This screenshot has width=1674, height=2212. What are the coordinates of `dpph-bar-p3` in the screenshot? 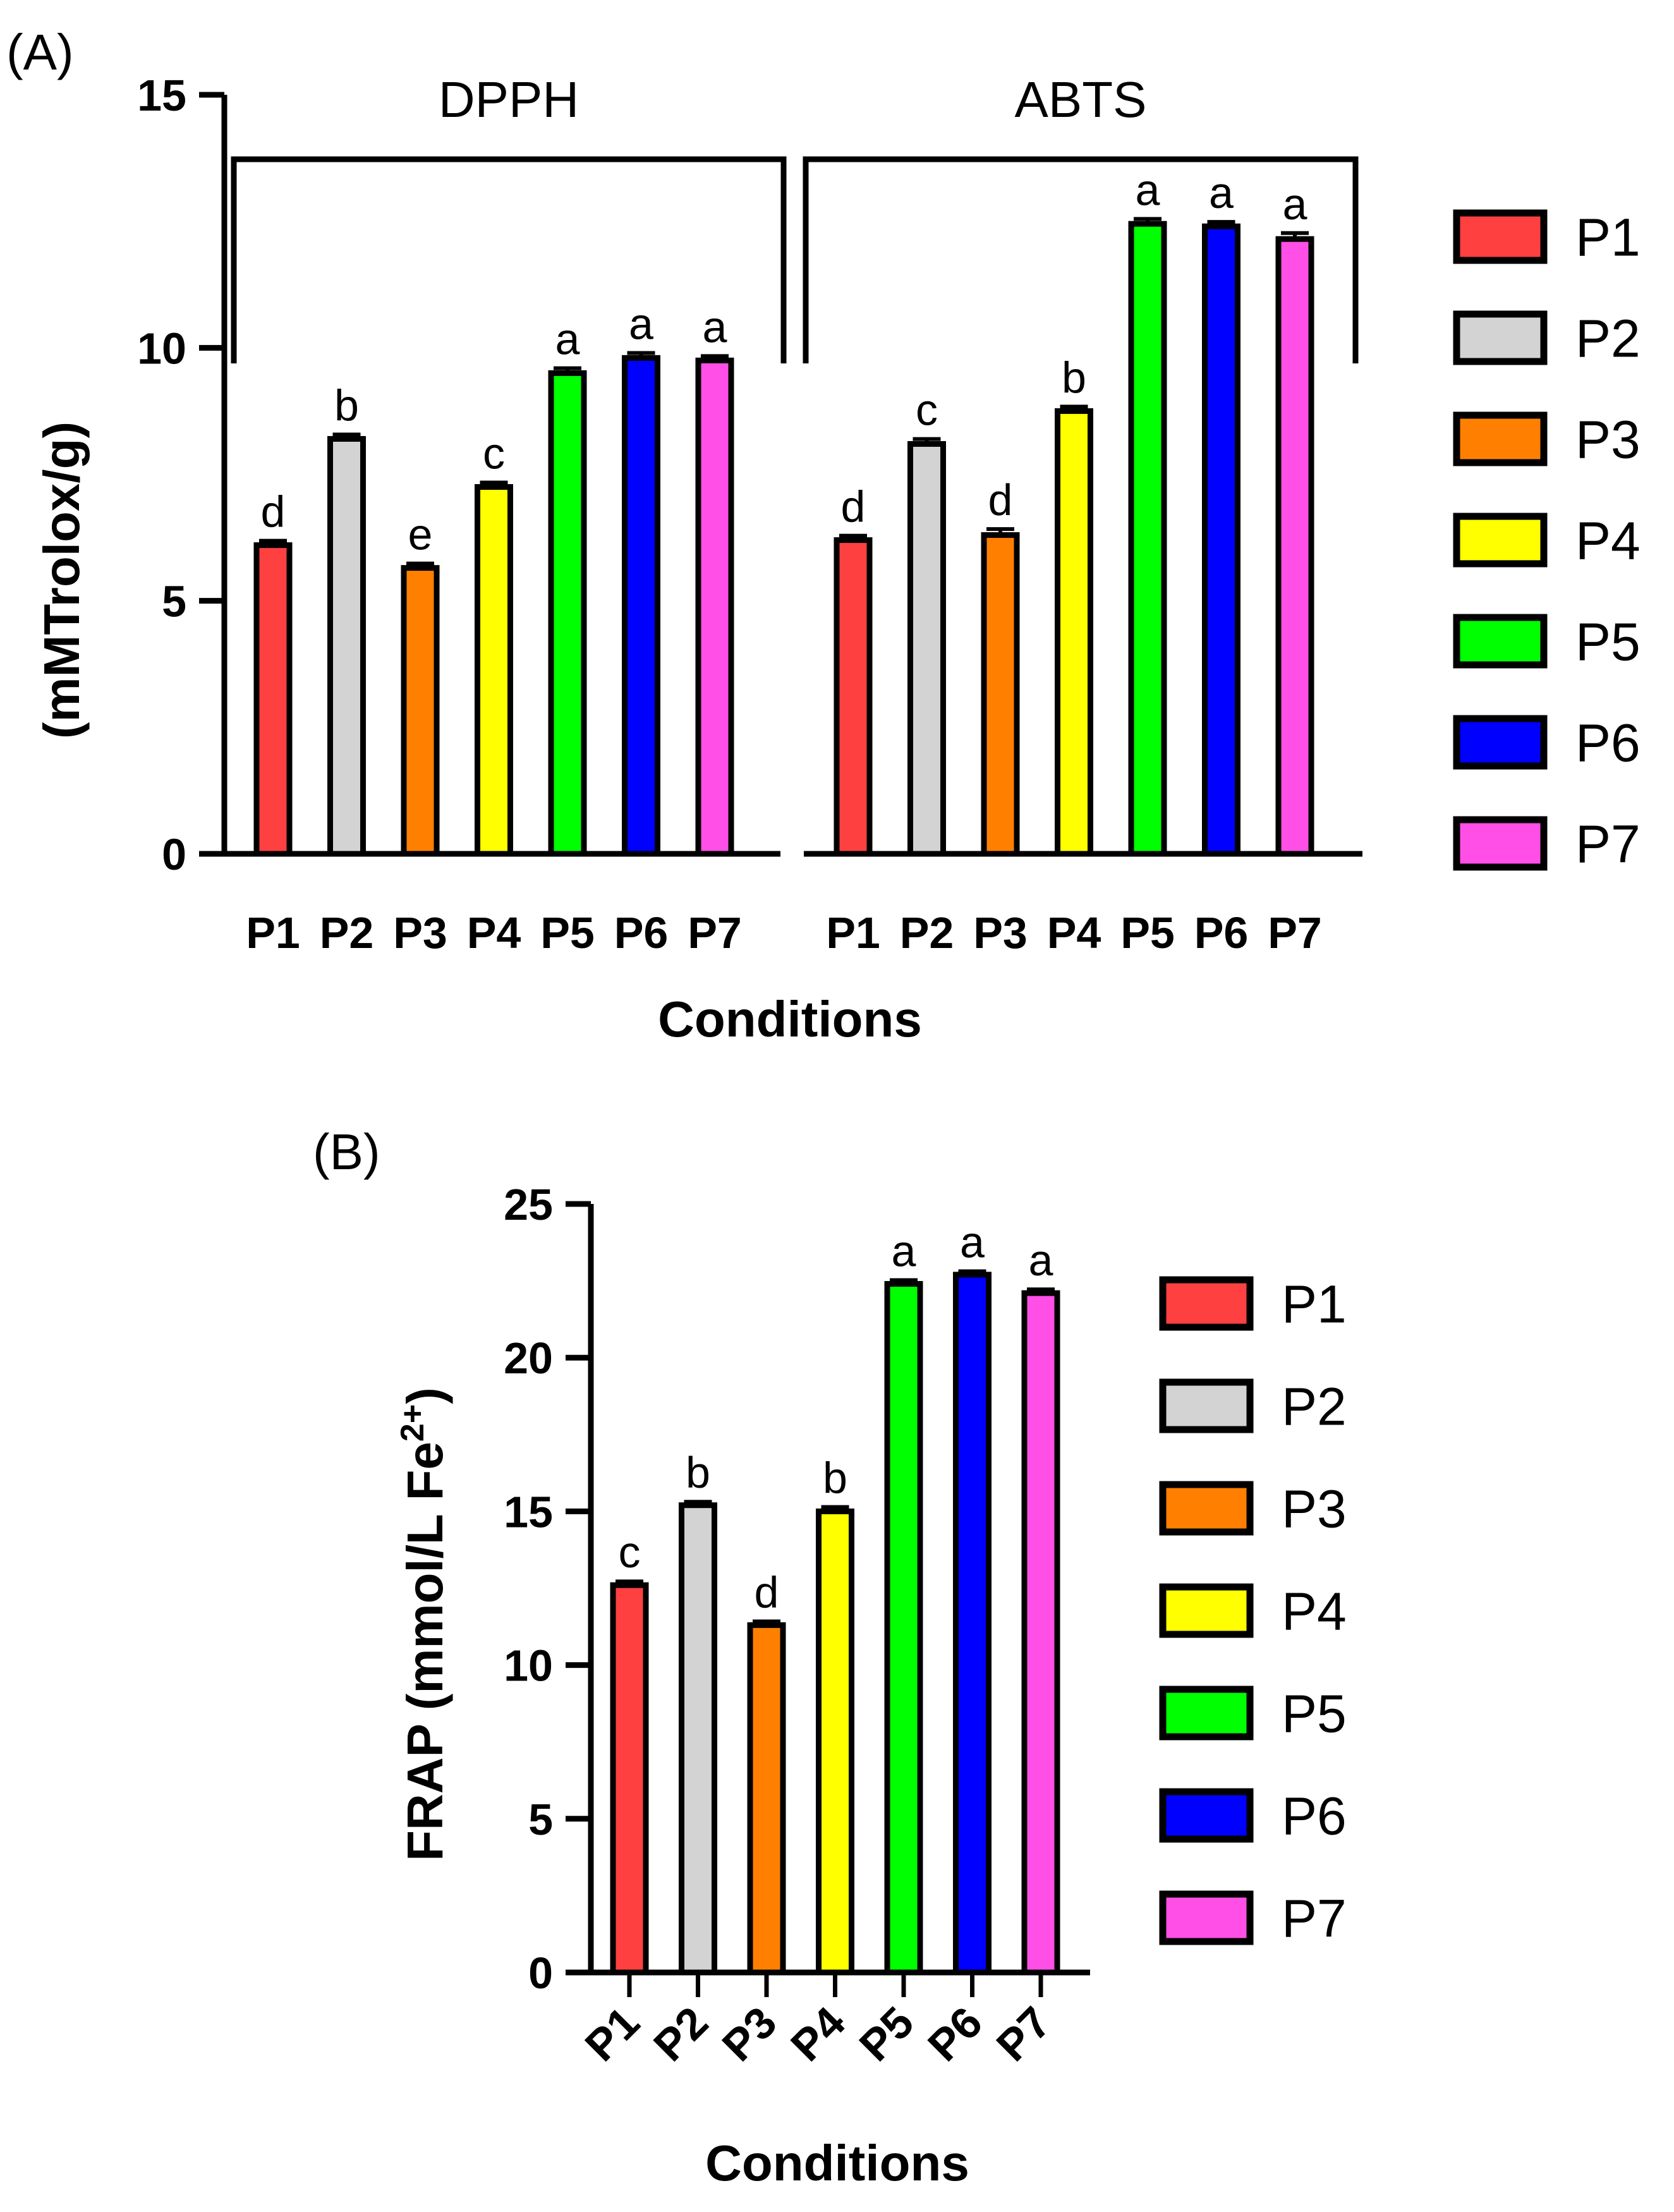 It's located at (420, 711).